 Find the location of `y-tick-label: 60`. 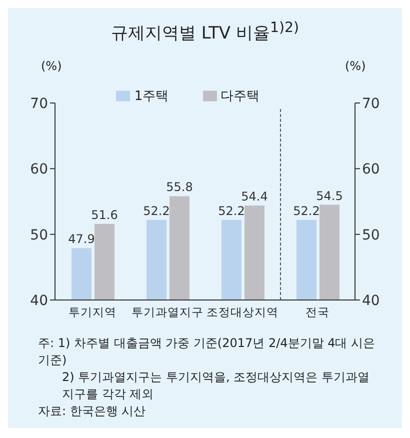

y-tick-label: 60 is located at coordinates (39, 169).